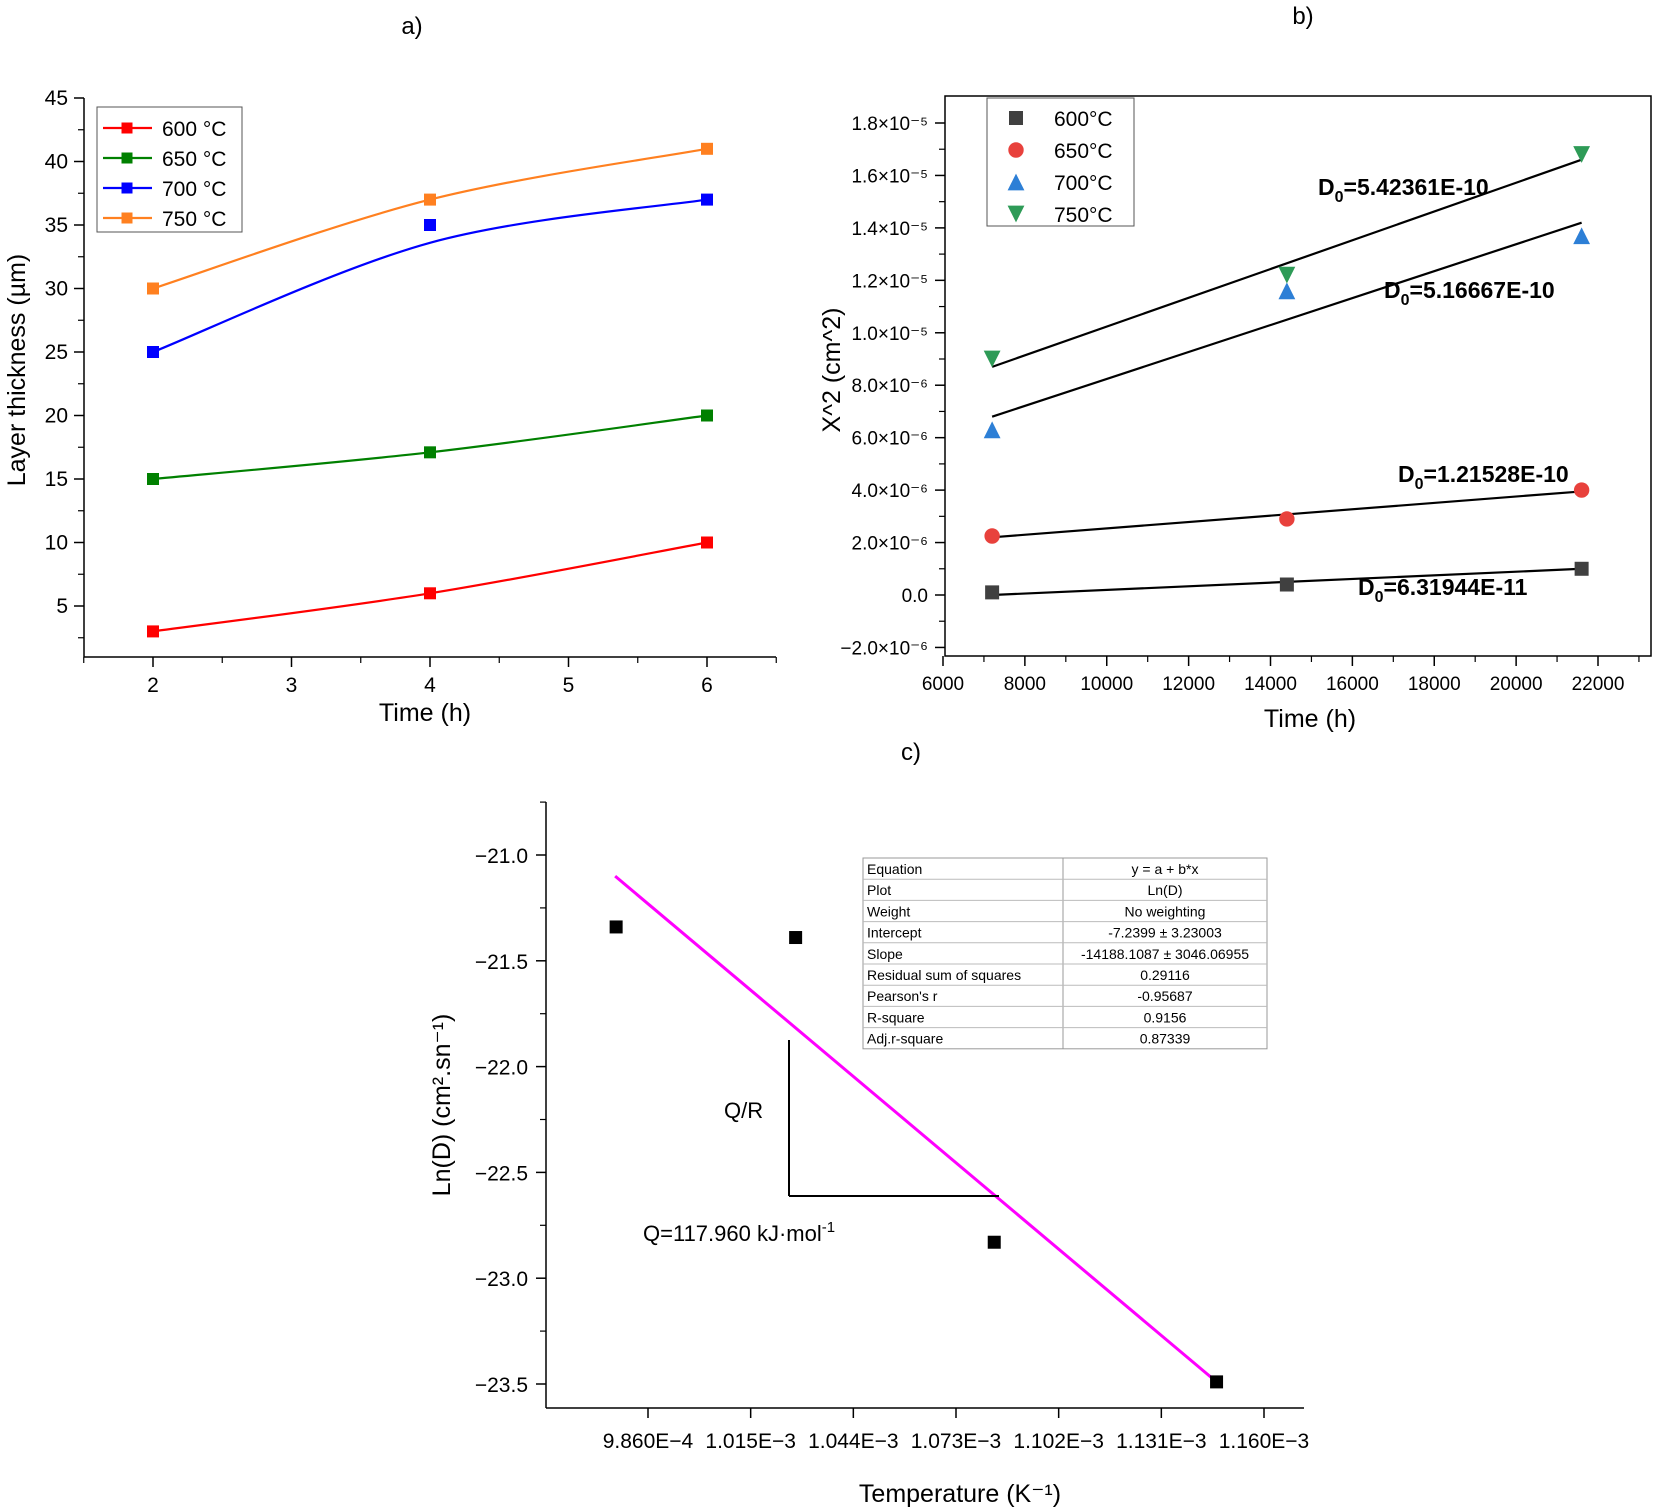 This screenshot has width=1659, height=1510. What do you see at coordinates (879, 890) in the screenshot?
I see `fit-table-key: Plot` at bounding box center [879, 890].